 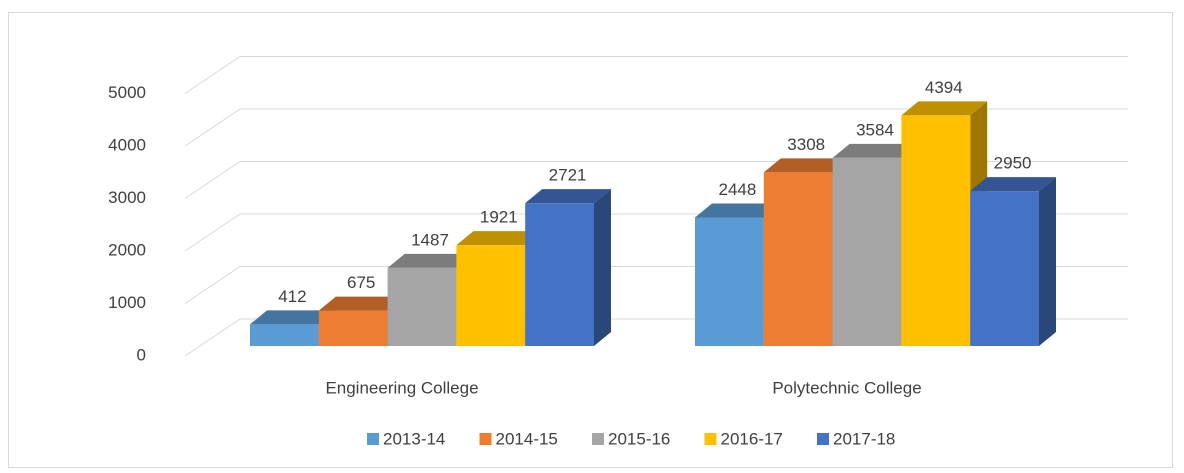 What do you see at coordinates (127, 302) in the screenshot?
I see `y-tick-label: 1000` at bounding box center [127, 302].